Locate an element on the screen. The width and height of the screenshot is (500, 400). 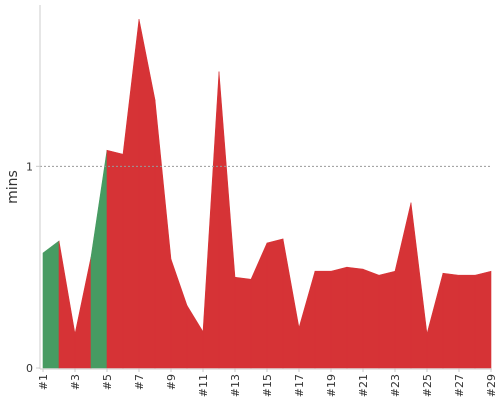
x-tick-label: #21 is located at coordinates (363, 385).